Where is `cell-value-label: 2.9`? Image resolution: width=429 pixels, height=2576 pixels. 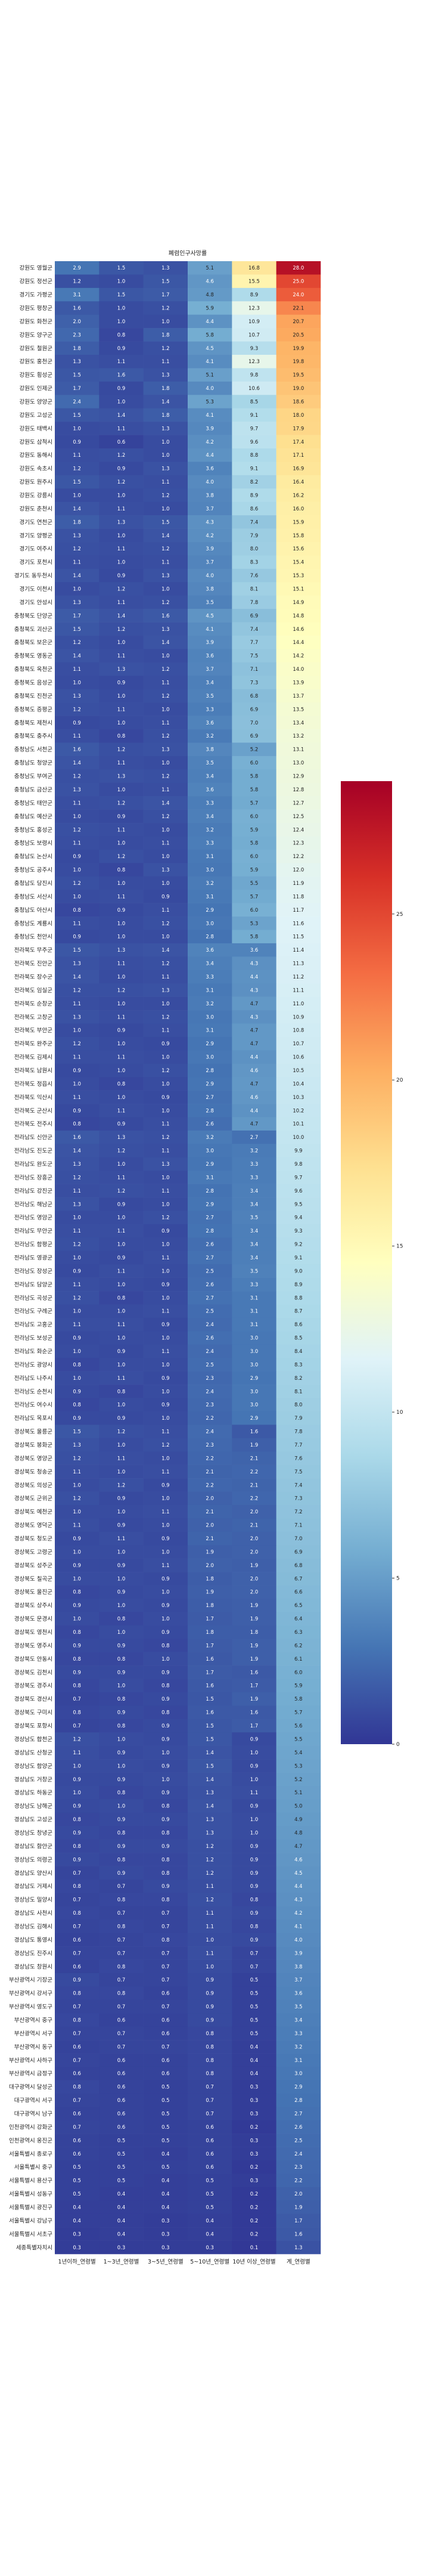
cell-value-label: 2.9 is located at coordinates (210, 1044).